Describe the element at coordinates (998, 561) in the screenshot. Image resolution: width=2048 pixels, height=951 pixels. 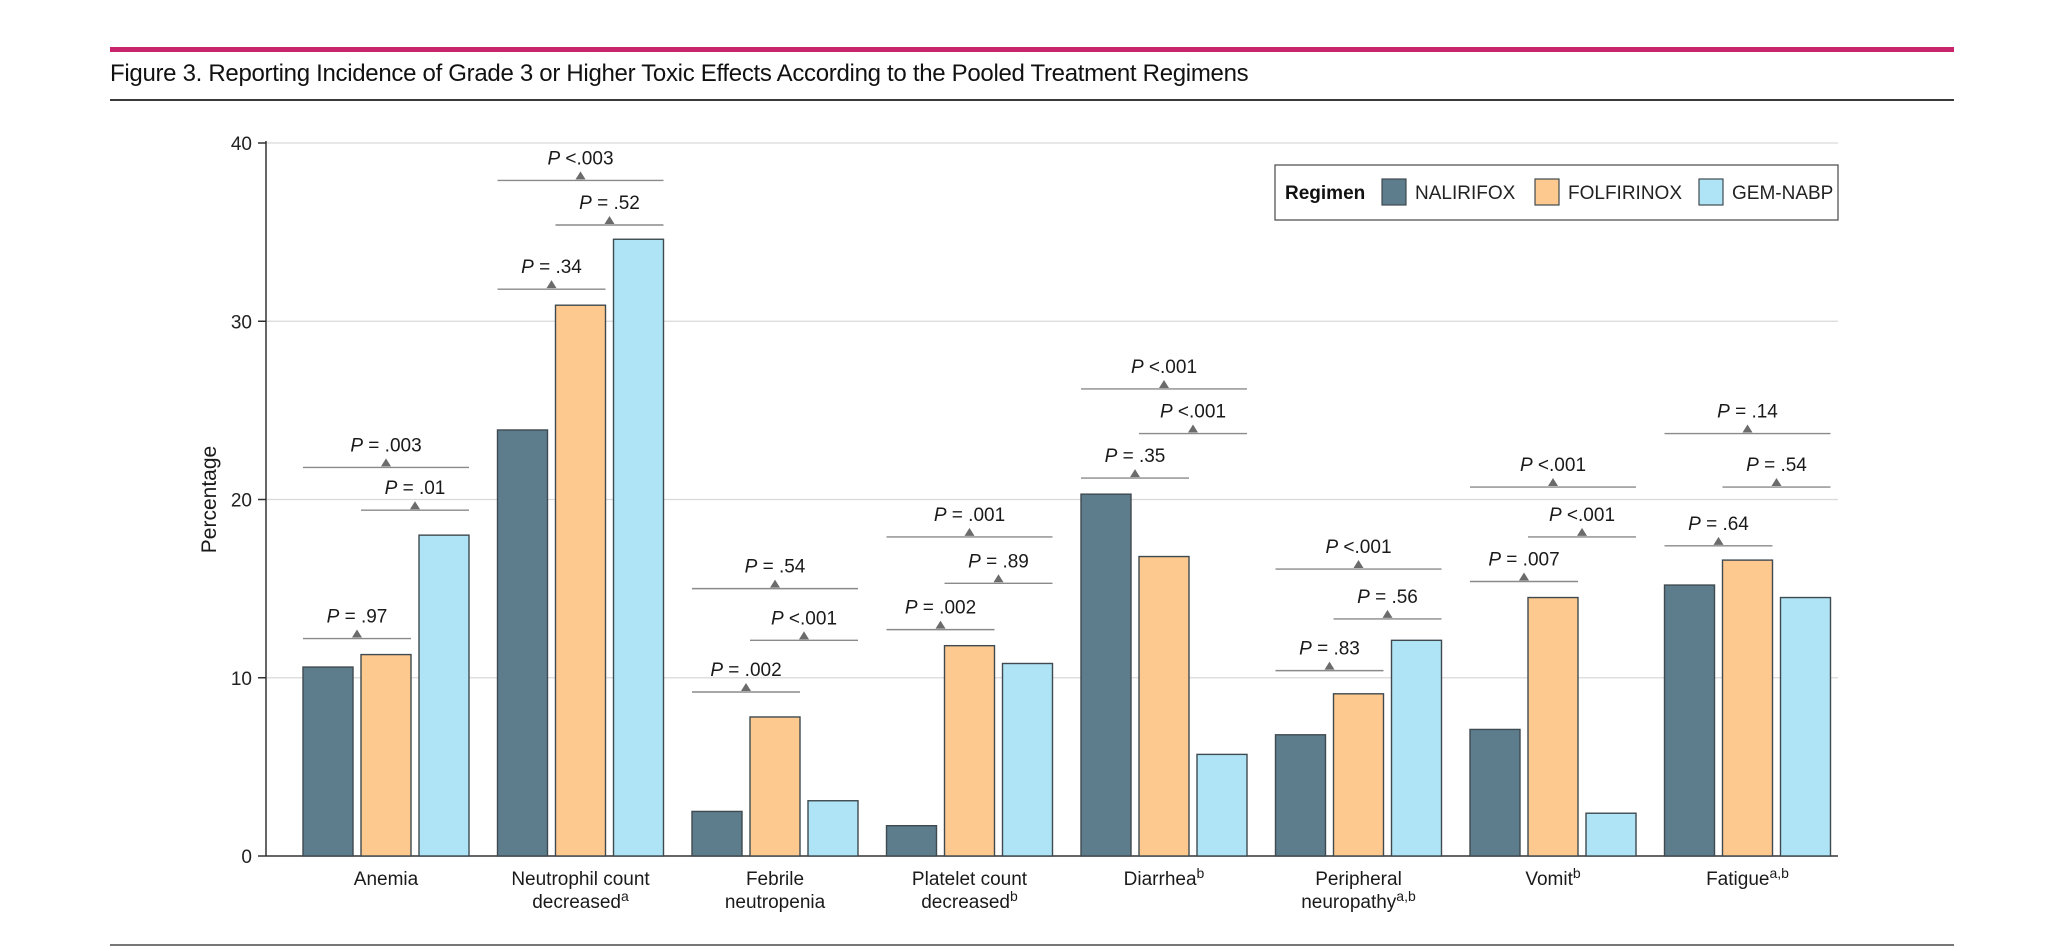
I see `p-value-label: P = .89` at that location.